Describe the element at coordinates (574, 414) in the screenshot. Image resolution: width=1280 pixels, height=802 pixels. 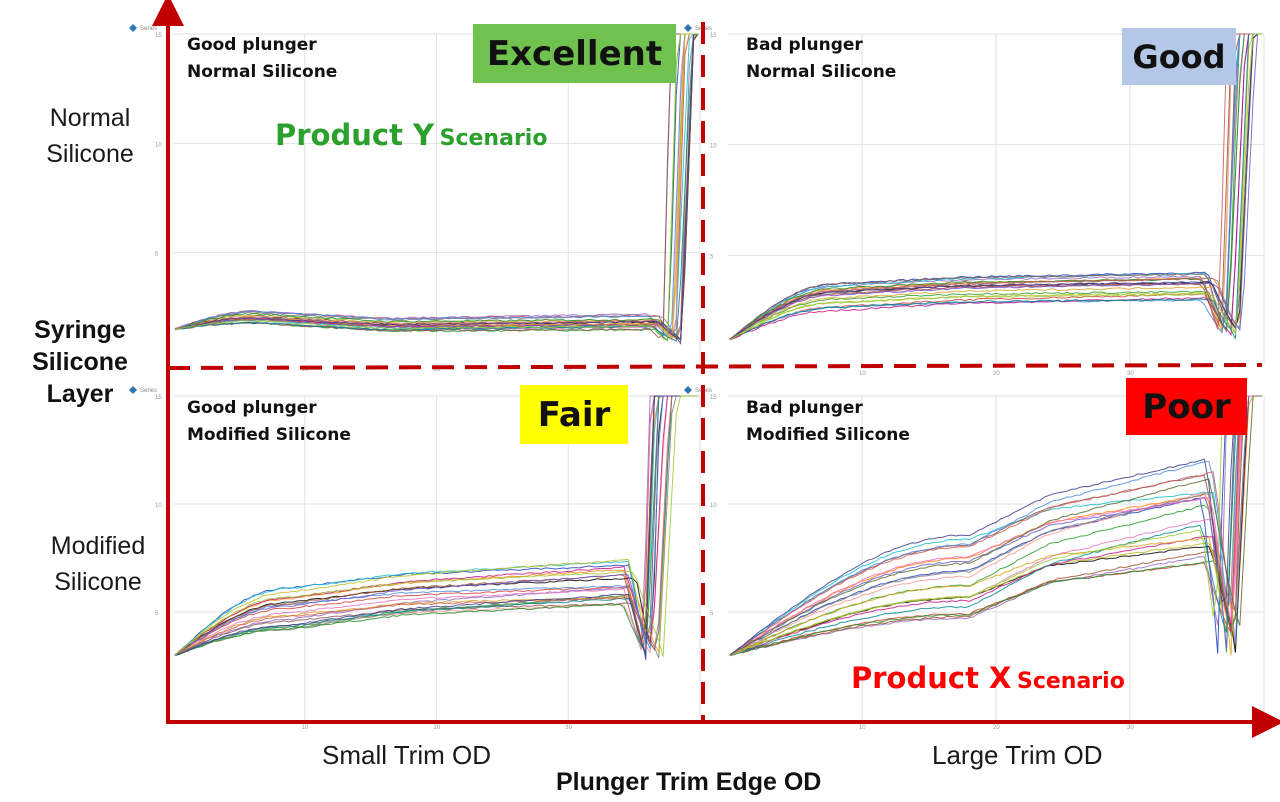
I see `rating-fair: Fair` at that location.